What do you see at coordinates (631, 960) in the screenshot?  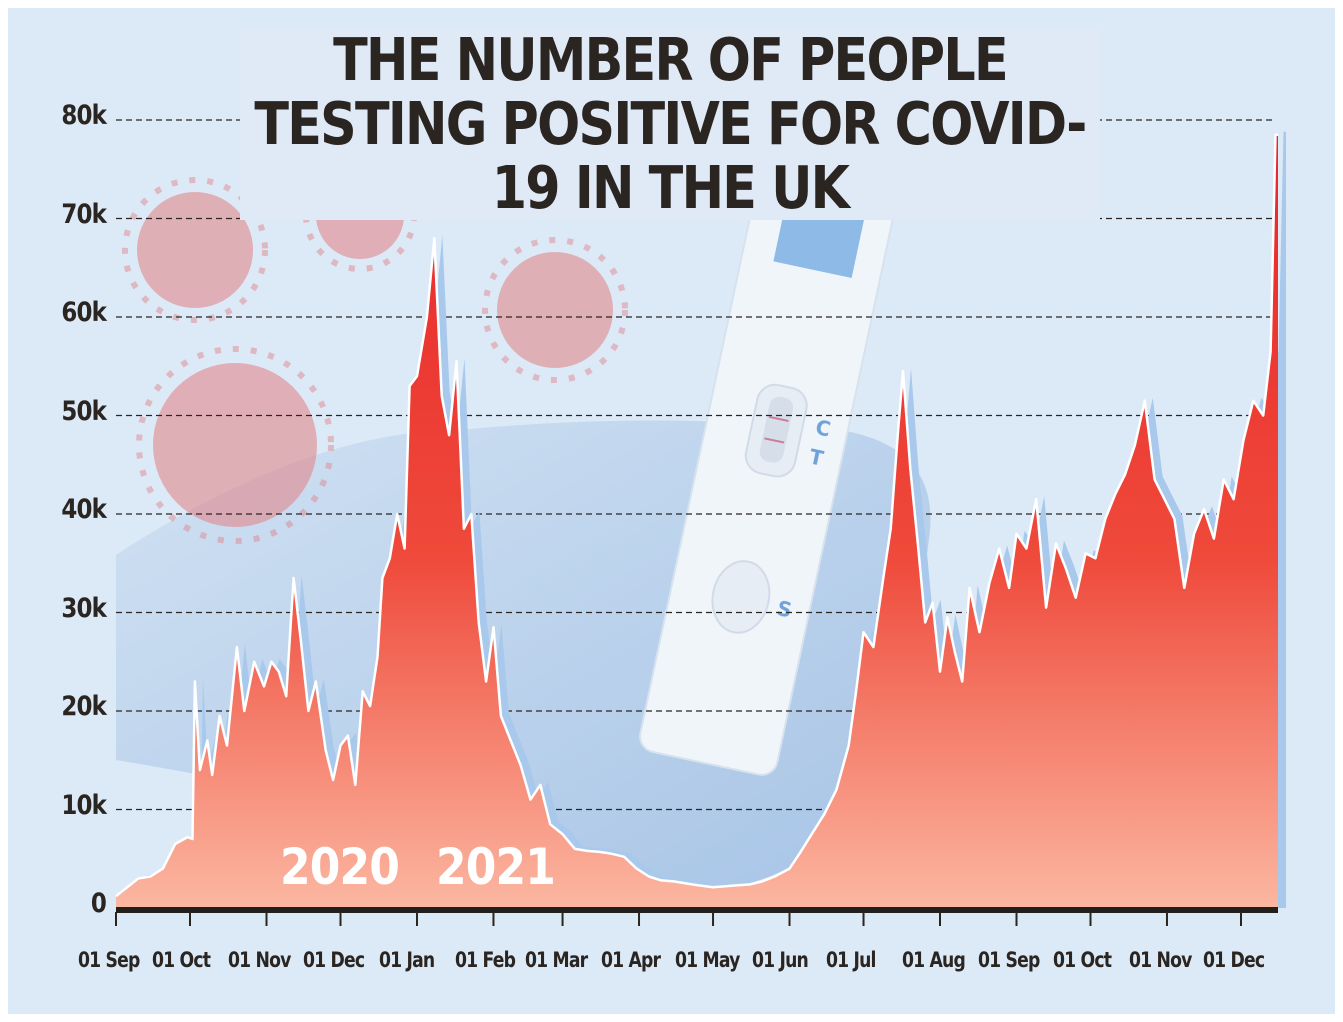 I see `x-tick-label: 01 Apr` at bounding box center [631, 960].